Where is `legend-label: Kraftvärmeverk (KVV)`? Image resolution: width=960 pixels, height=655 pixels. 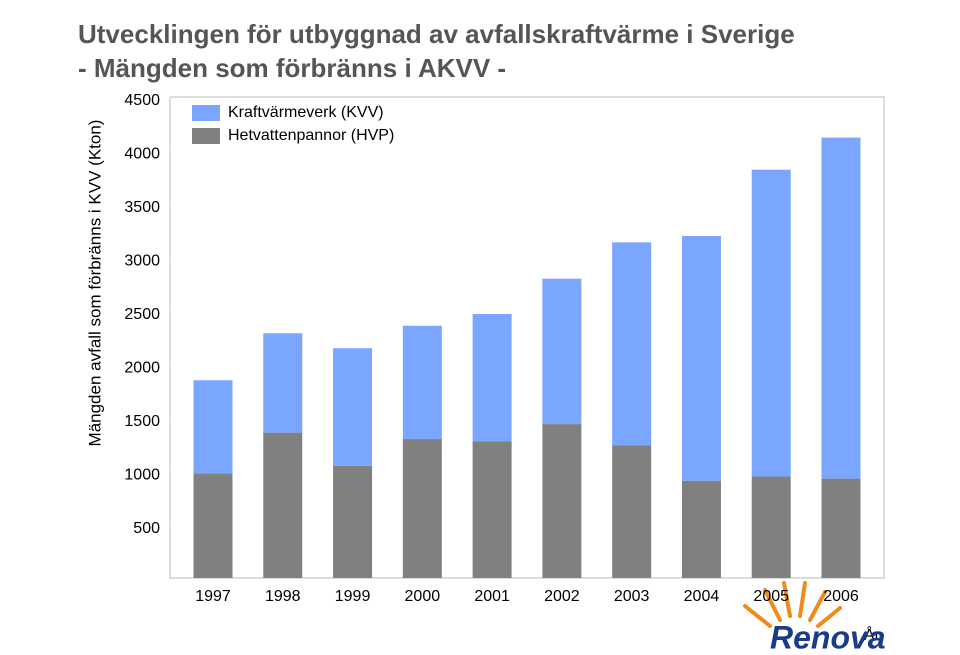 legend-label: Kraftvärmeverk (KVV) is located at coordinates (306, 112).